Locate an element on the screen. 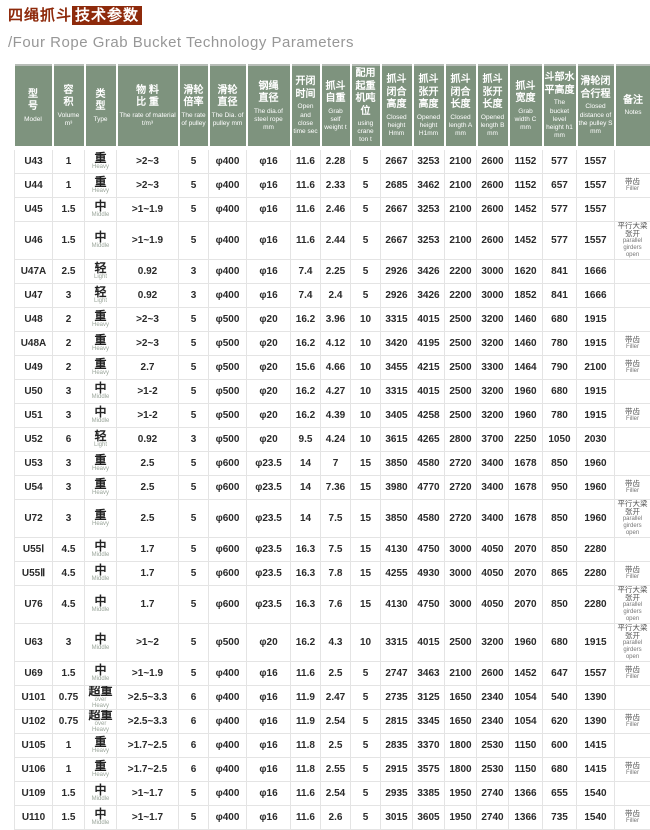 The height and width of the screenshot is (830, 650). col-header-type-zh: 类 型 is located at coordinates (101, 101).